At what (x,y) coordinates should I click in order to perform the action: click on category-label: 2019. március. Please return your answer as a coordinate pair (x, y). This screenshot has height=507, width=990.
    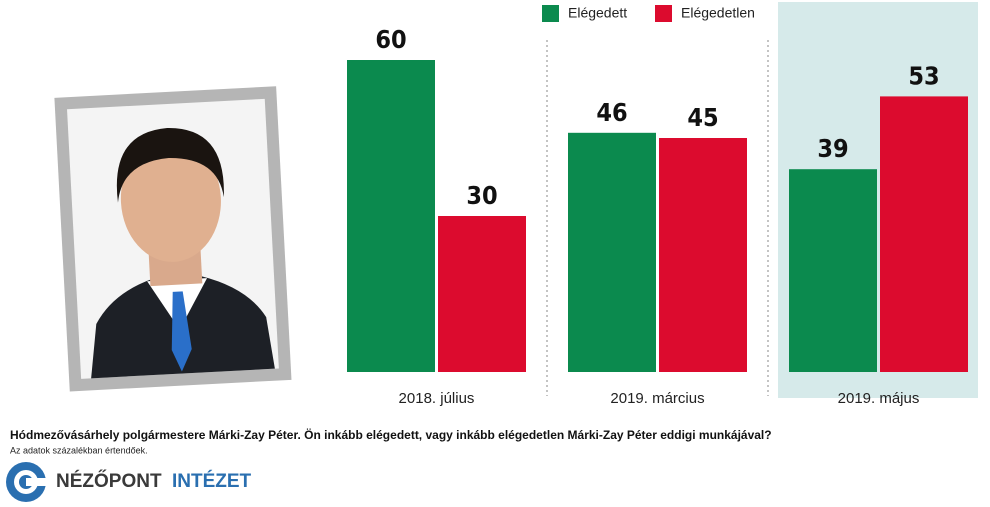
    Looking at the image, I should click on (657, 398).